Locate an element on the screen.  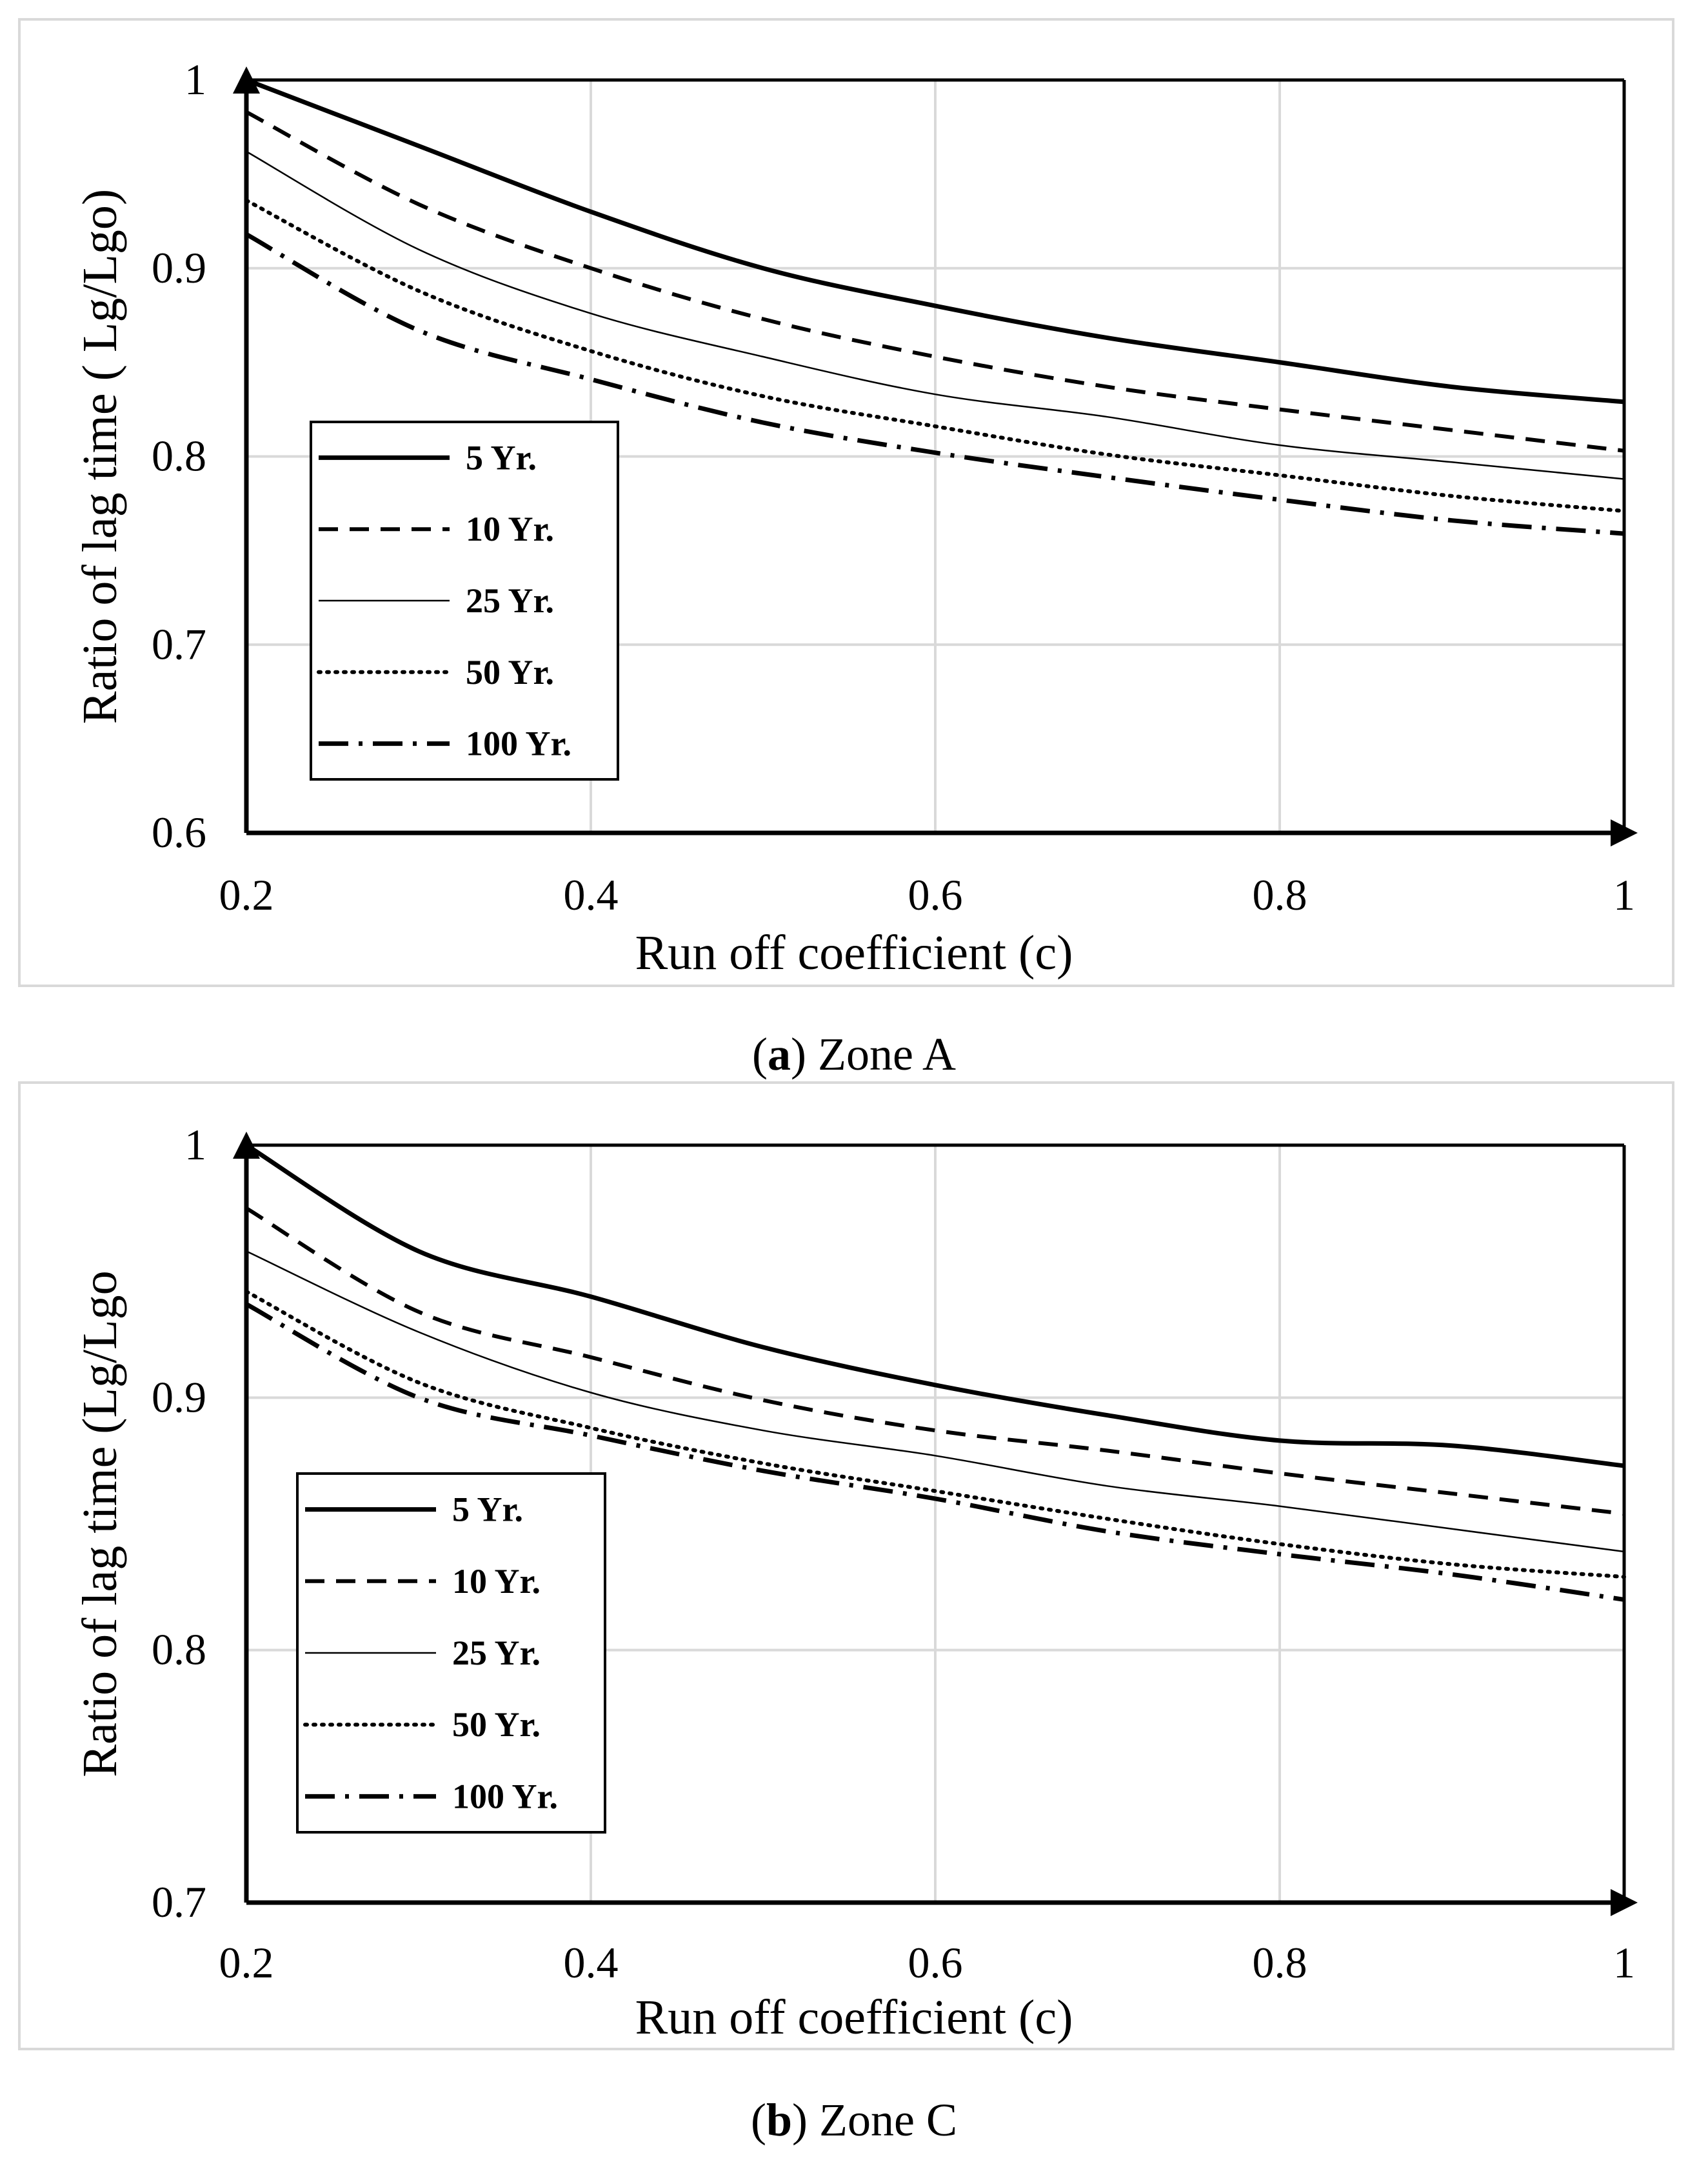
series-line-10yr is located at coordinates (935, 1361).